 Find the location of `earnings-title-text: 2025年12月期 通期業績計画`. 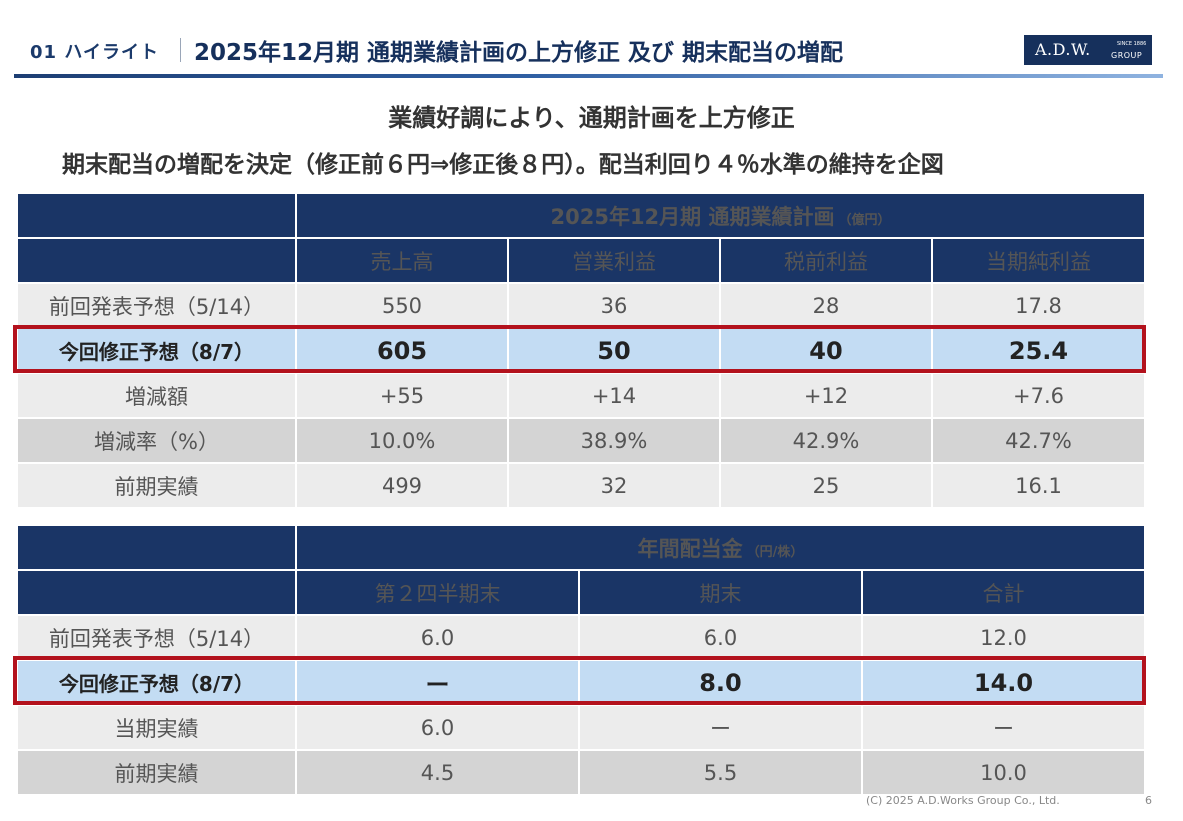

earnings-title-text: 2025年12月期 通期業績計画 is located at coordinates (692, 216).